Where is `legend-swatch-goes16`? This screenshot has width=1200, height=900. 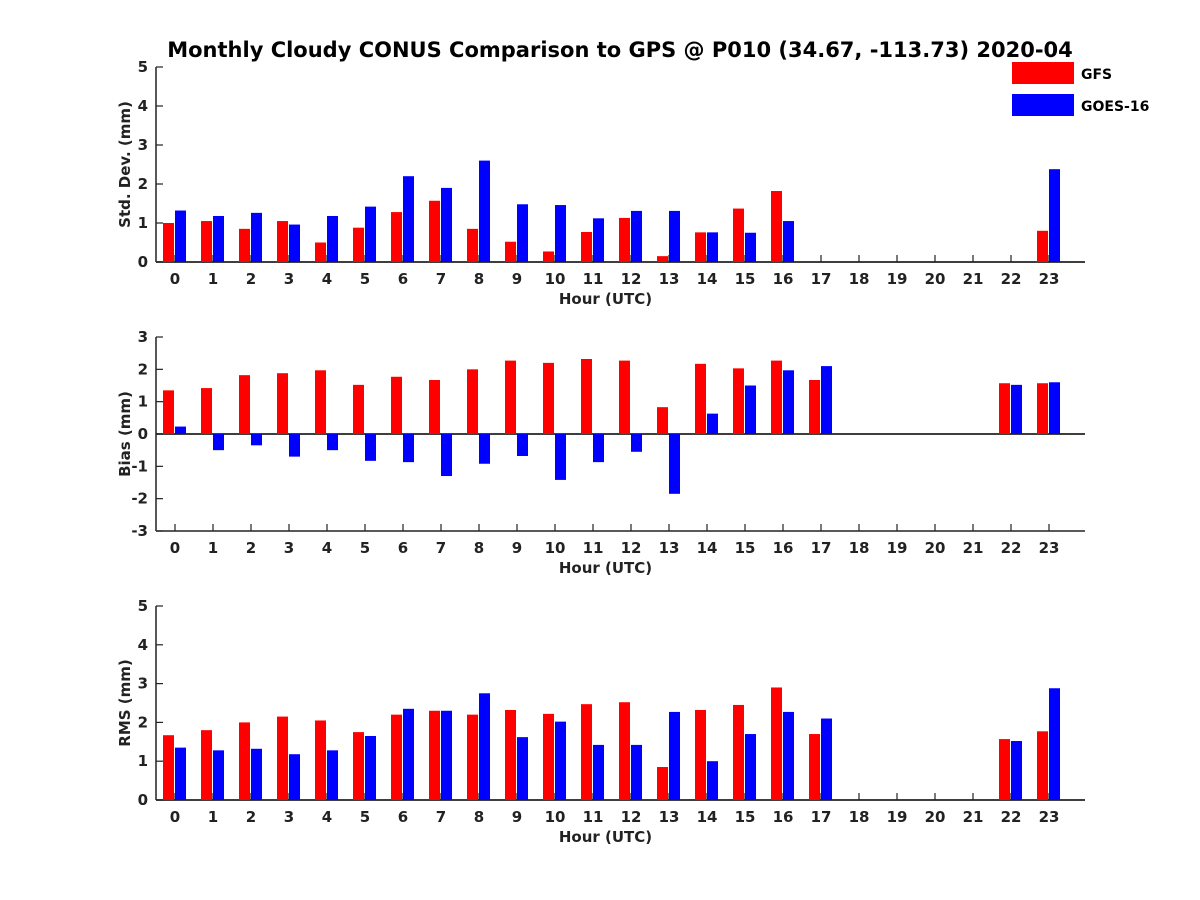
legend-swatch-goes16 is located at coordinates (1043, 105).